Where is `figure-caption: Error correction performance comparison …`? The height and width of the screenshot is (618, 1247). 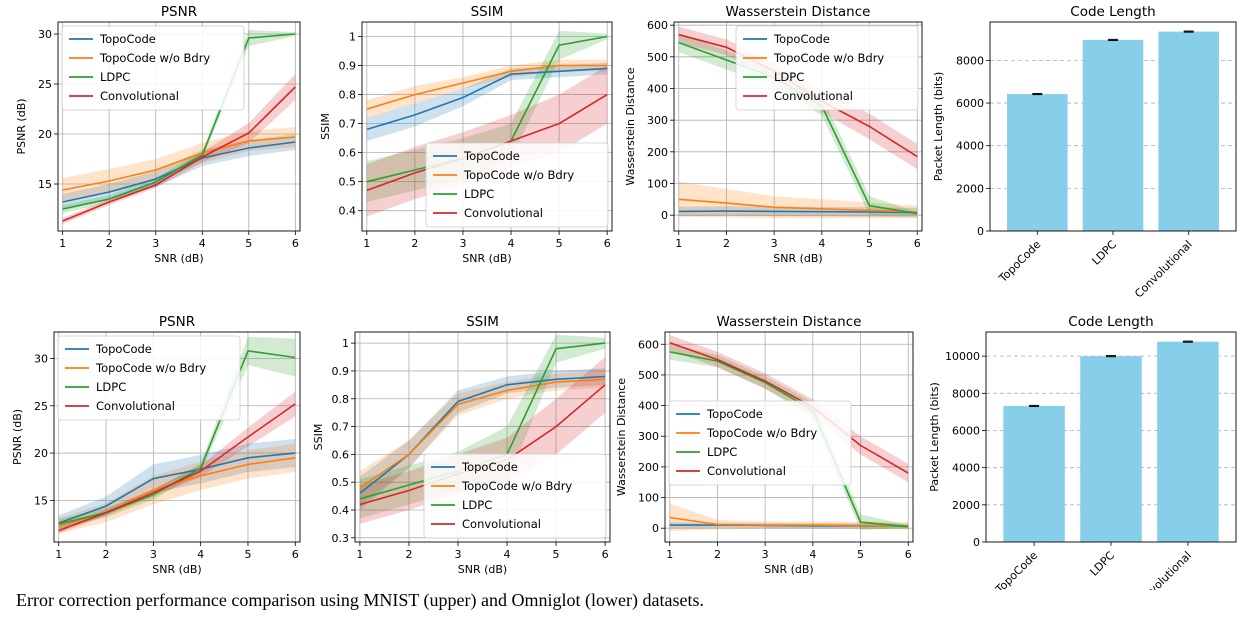 figure-caption: Error correction performance comparison … is located at coordinates (360, 600).